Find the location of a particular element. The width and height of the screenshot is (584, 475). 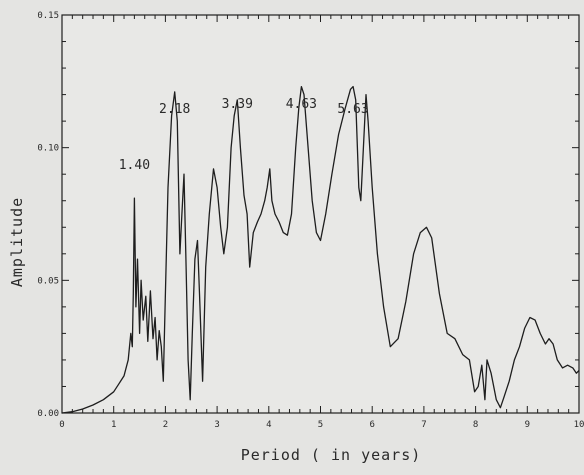

x-tick-label: 2 is located at coordinates (165, 425).